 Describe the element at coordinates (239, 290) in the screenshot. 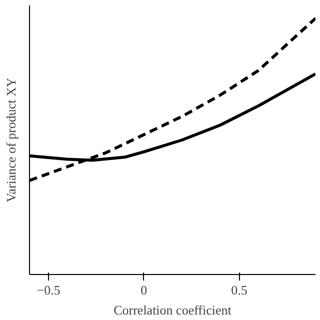

I see `x-tick-label: 0.5` at that location.